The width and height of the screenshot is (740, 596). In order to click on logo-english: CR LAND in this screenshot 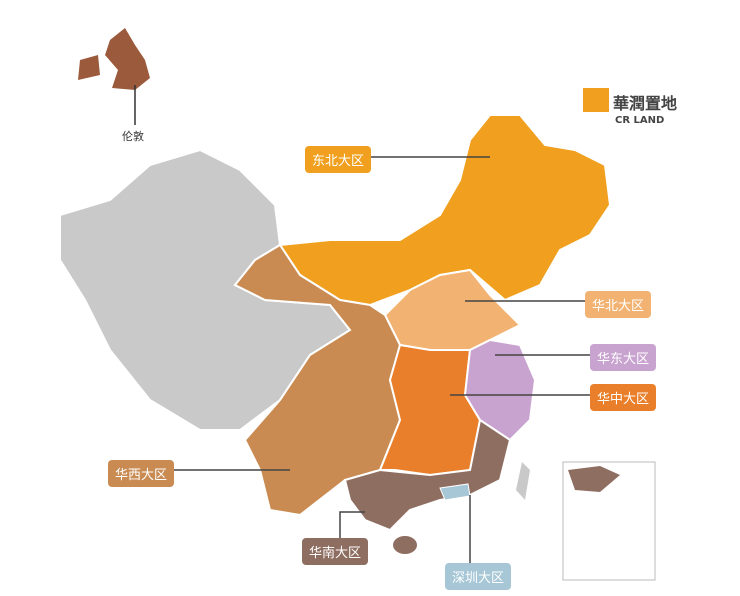, I will do `click(640, 120)`.